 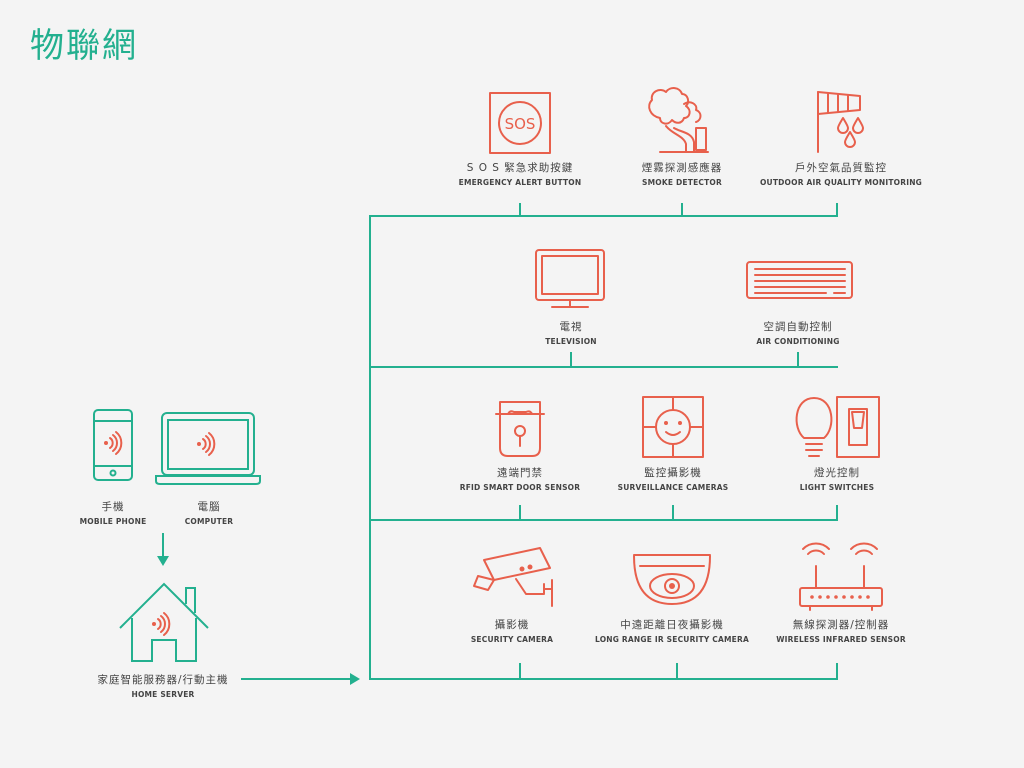 What do you see at coordinates (84, 46) in the screenshot?
I see `page-title: 物聯網` at bounding box center [84, 46].